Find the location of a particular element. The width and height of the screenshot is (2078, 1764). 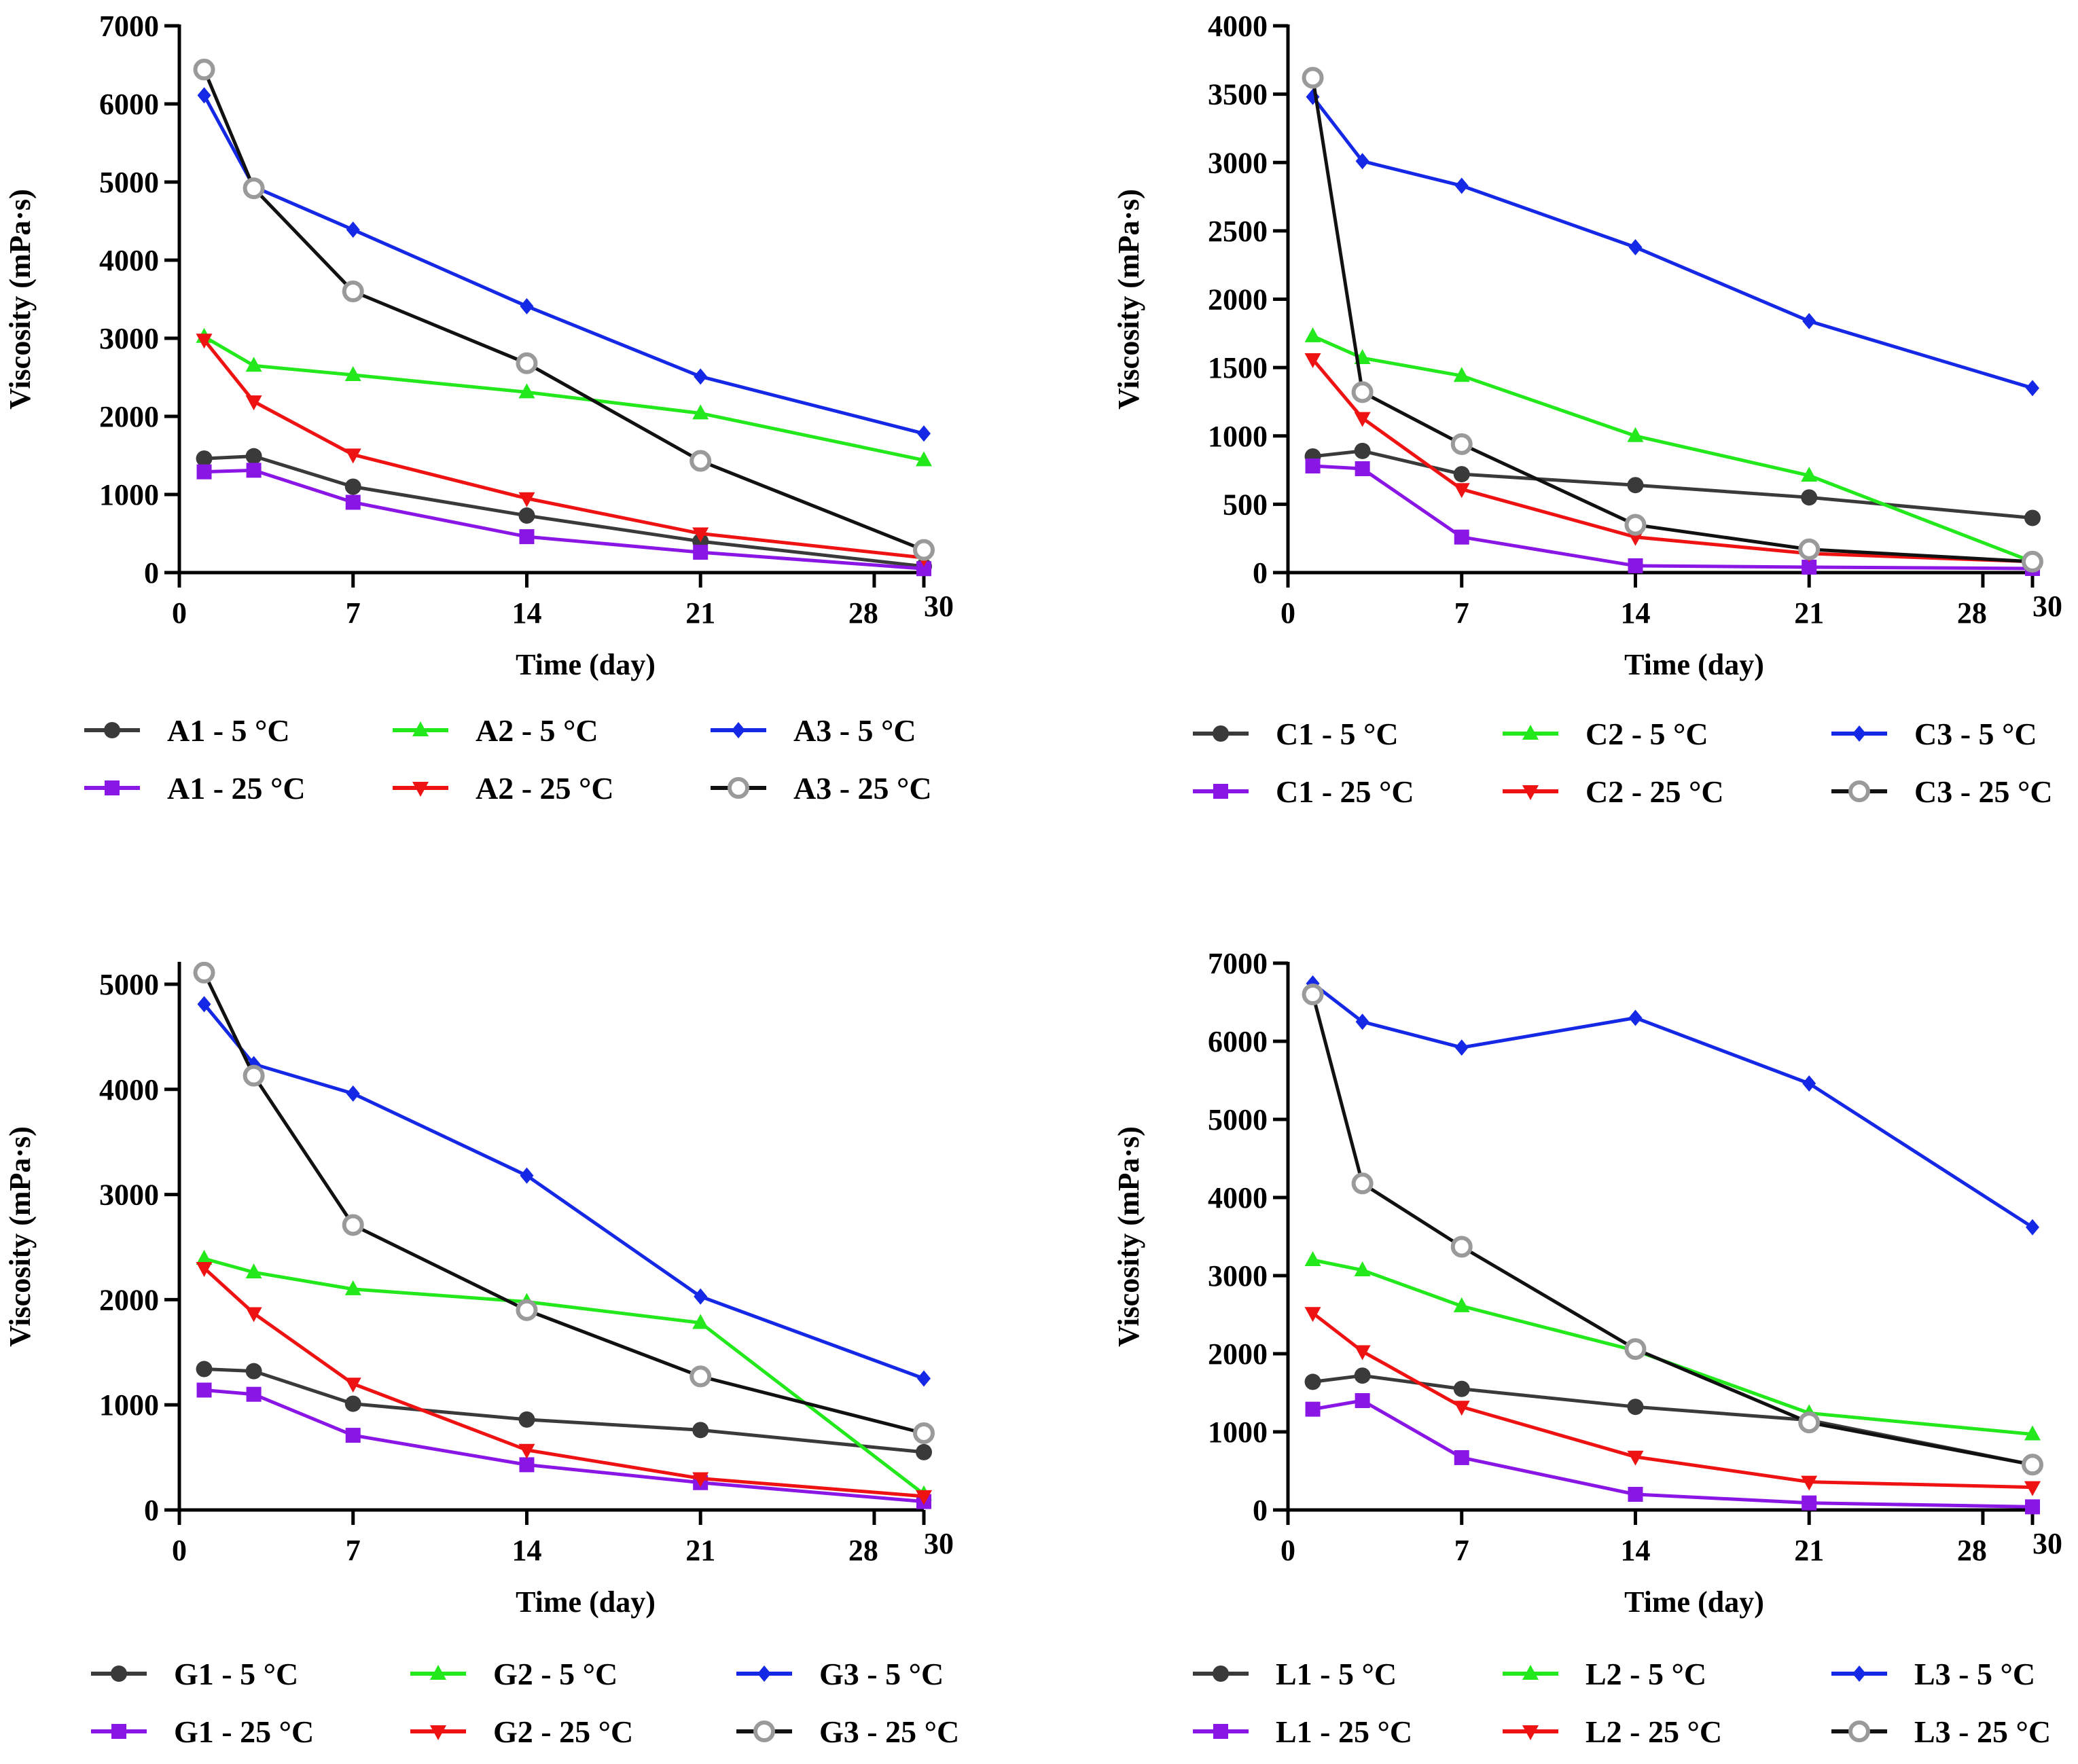

legend-label-g-2: G3 - 5 °C is located at coordinates (882, 1674).